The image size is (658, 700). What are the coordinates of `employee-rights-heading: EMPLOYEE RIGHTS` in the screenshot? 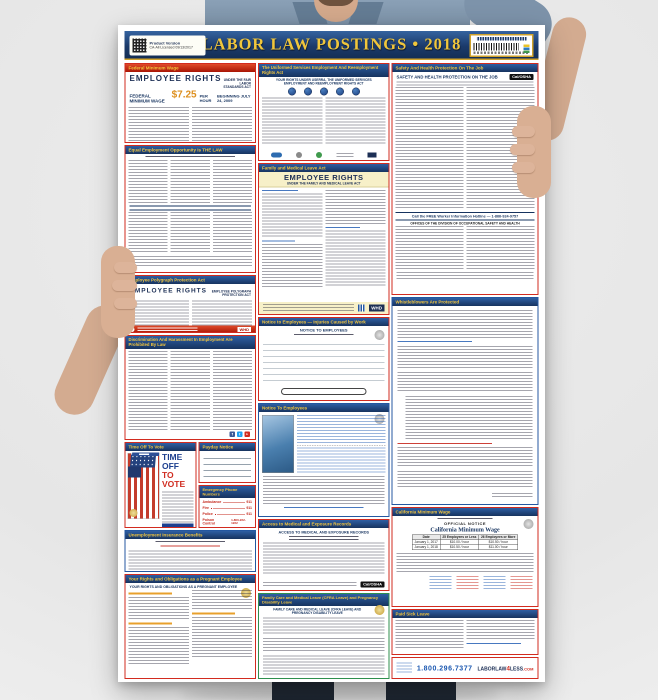 It's located at (168, 290).